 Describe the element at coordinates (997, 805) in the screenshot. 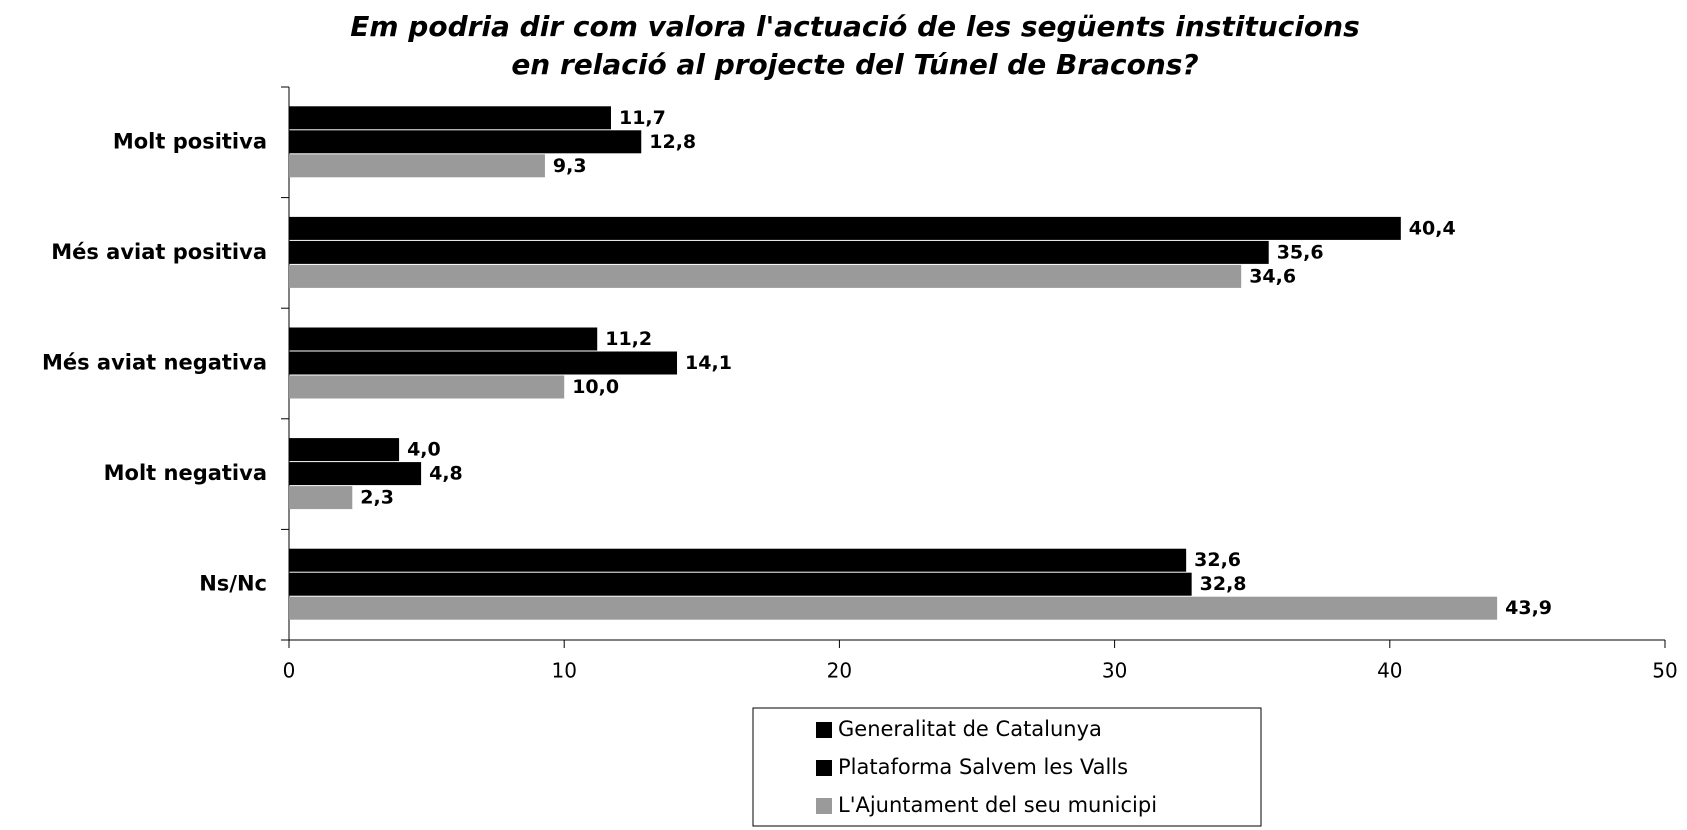

I see `legend-label: L'Ajuntament del seu municipi` at that location.